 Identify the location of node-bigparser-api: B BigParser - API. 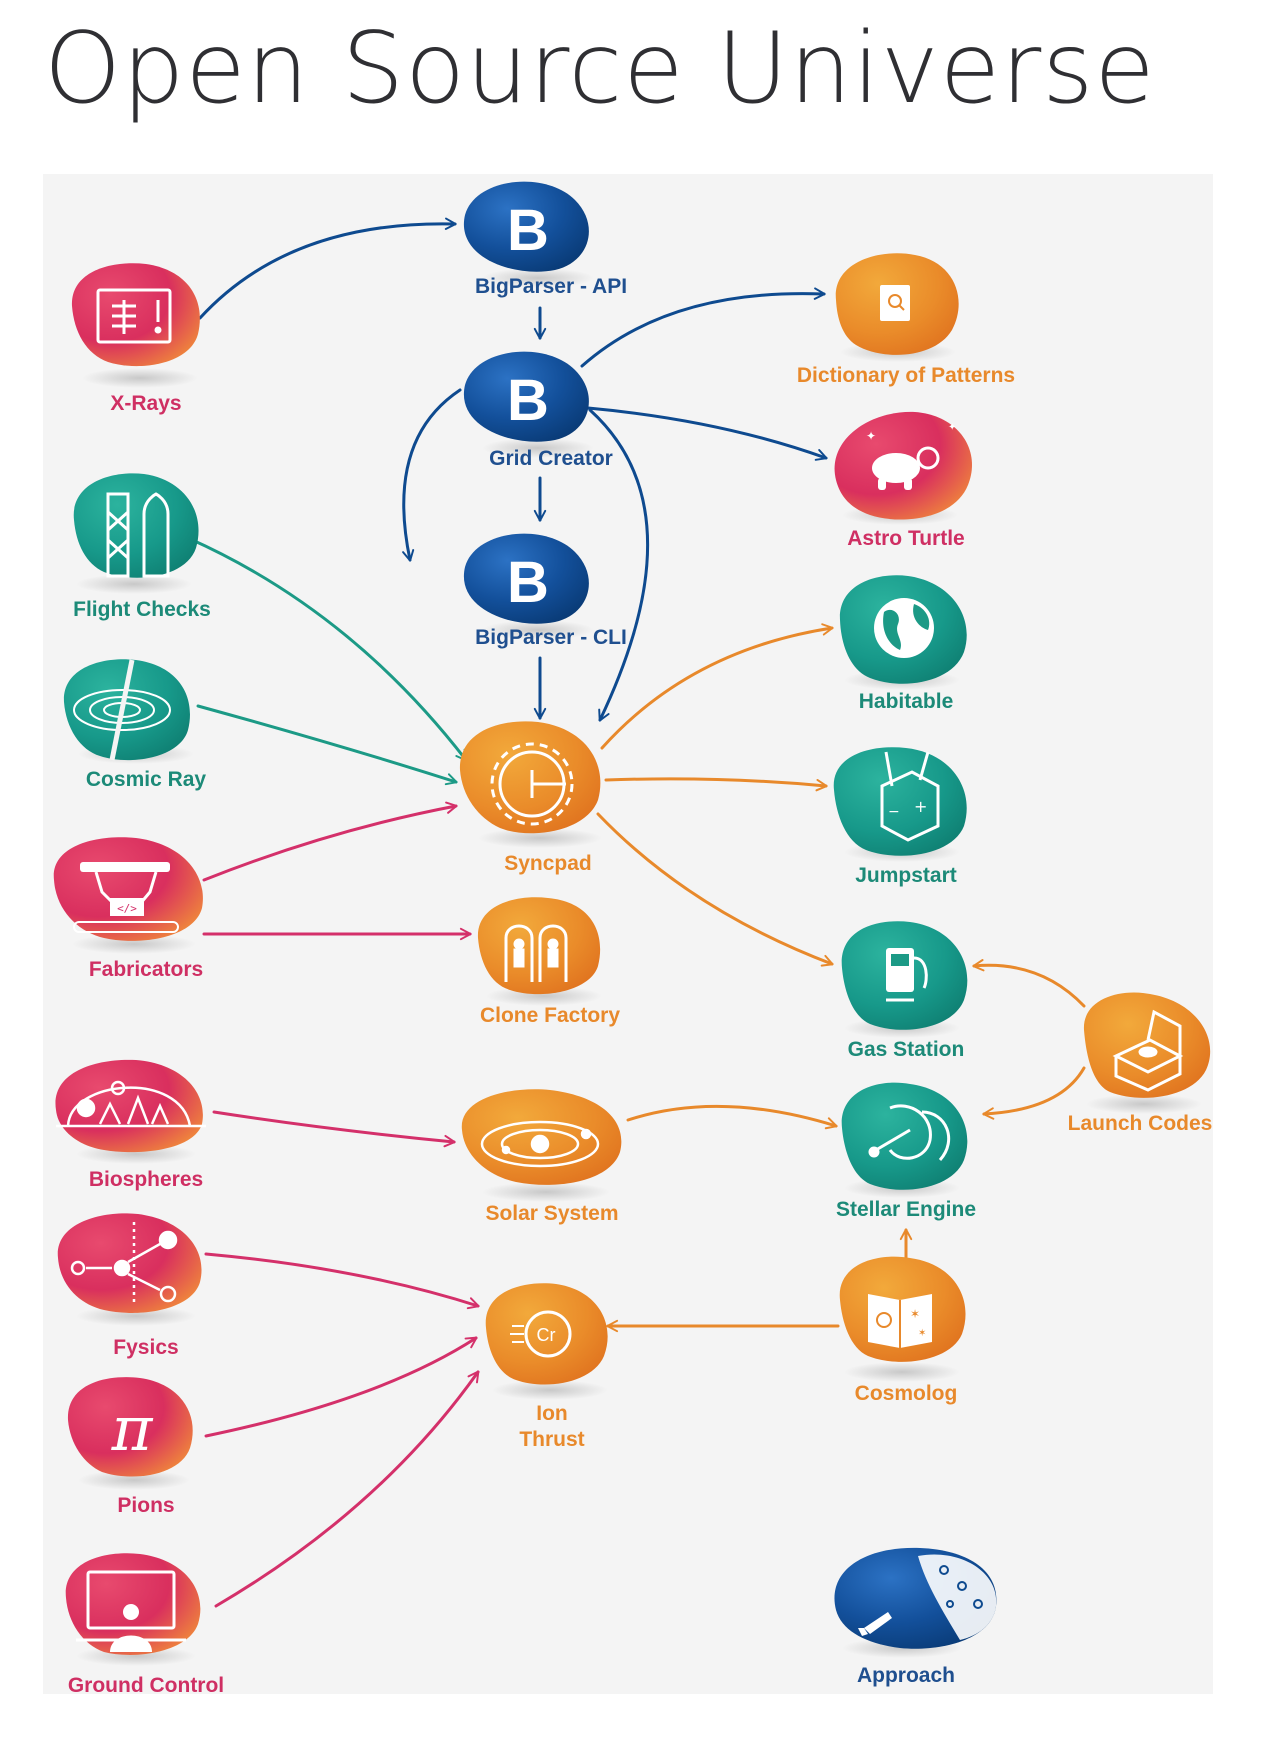
(545, 239).